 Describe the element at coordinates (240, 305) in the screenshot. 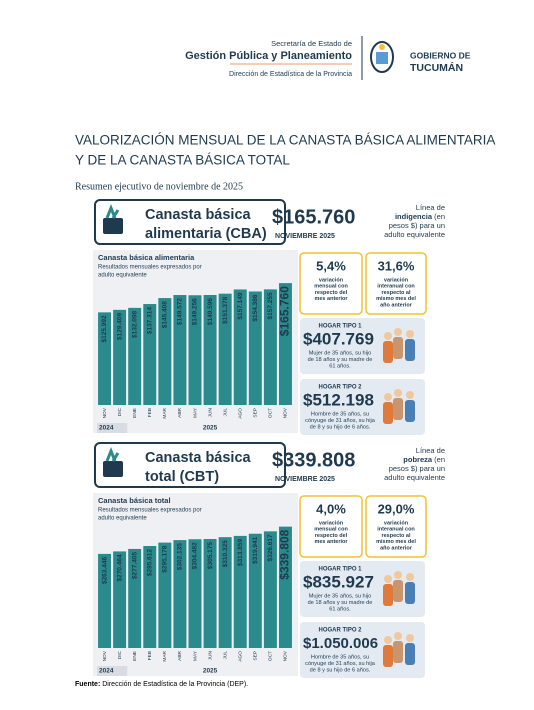

I see `value-label: $157.149` at that location.